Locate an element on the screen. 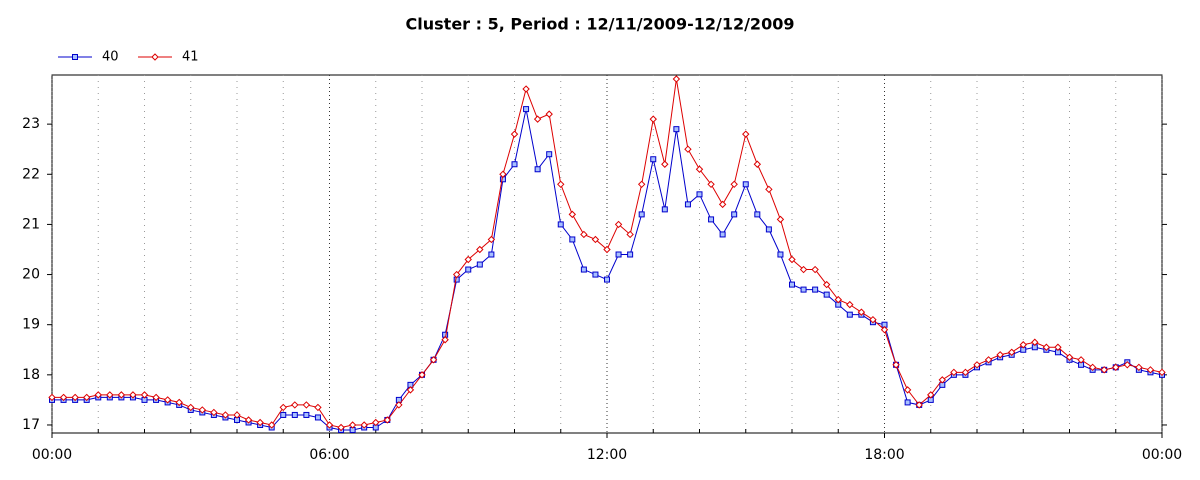 The height and width of the screenshot is (480, 1200). y-tick-label: 23 is located at coordinates (31, 124).